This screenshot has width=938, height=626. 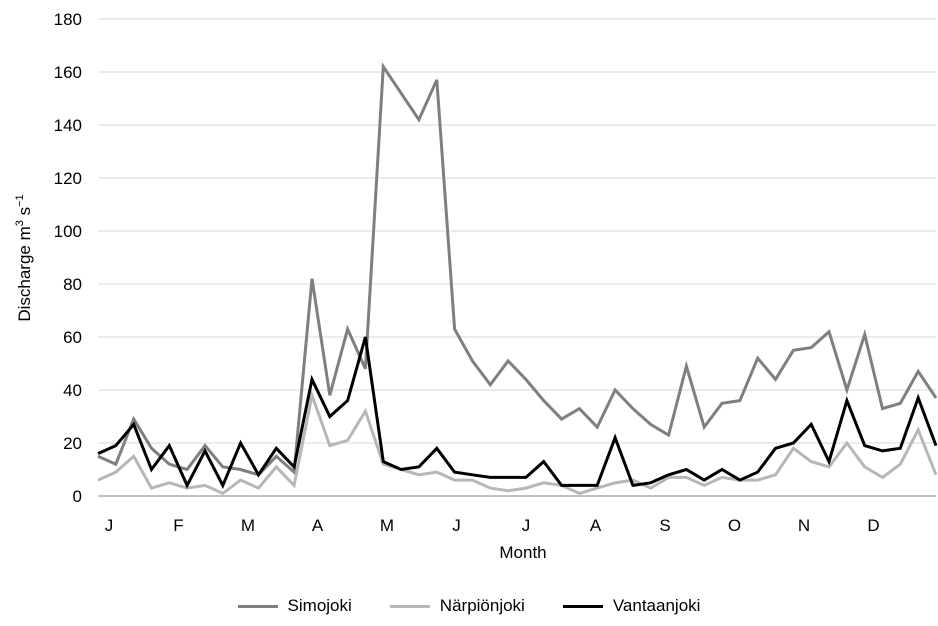 I want to click on legend-item-simojoki: Simojoki, so click(x=294, y=606).